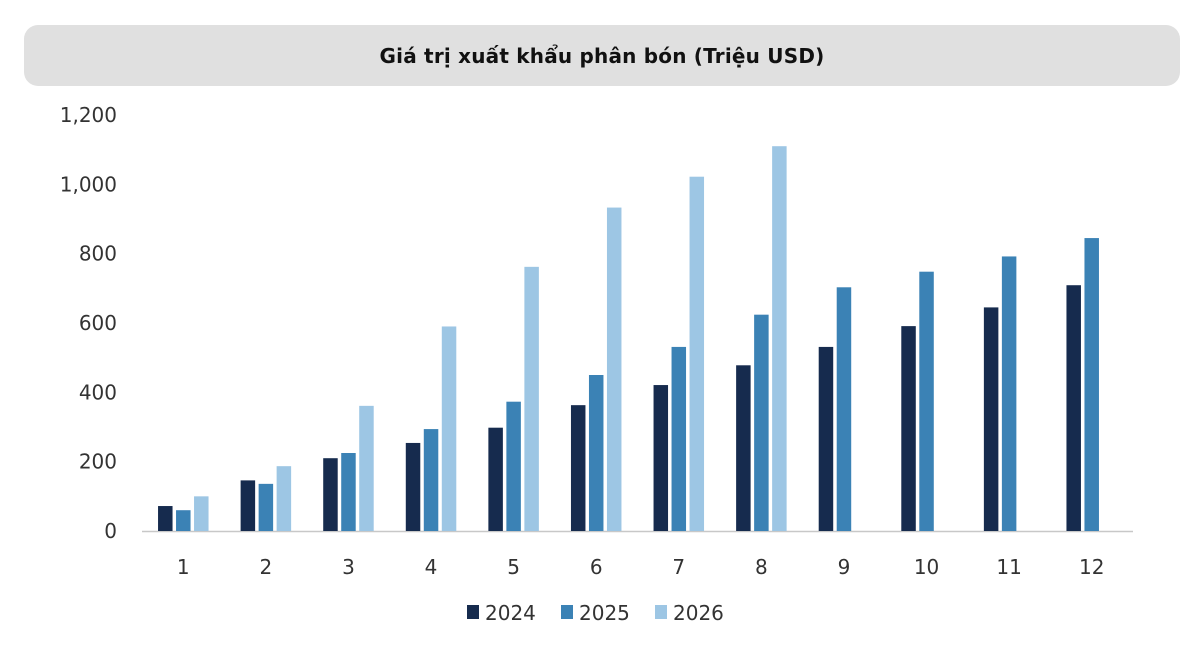 The width and height of the screenshot is (1200, 658). Describe the element at coordinates (513, 567) in the screenshot. I see `x-tick-label: 5` at that location.